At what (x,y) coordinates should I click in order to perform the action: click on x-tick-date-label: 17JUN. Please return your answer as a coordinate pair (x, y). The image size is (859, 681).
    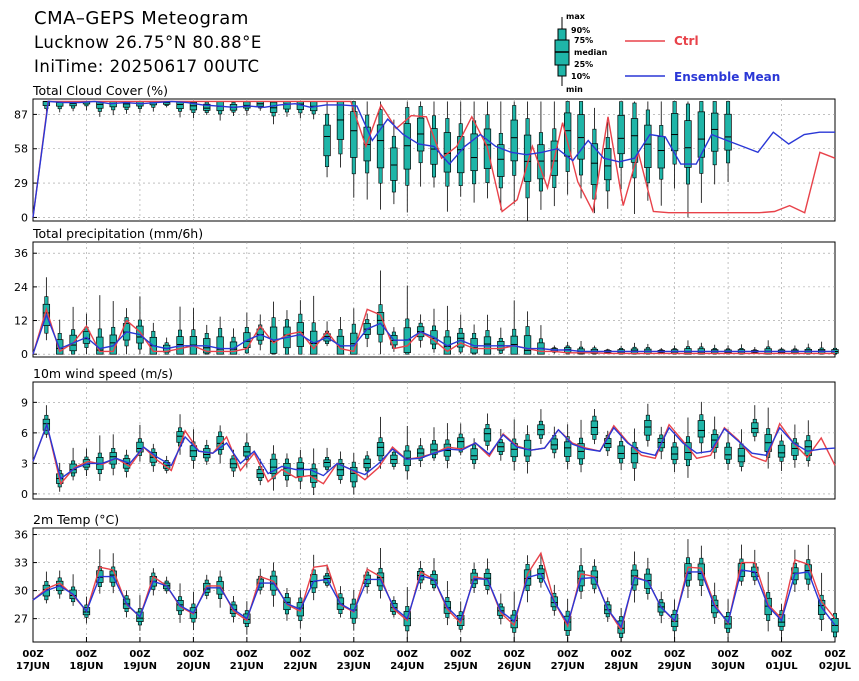
    Looking at the image, I should click on (33, 666).